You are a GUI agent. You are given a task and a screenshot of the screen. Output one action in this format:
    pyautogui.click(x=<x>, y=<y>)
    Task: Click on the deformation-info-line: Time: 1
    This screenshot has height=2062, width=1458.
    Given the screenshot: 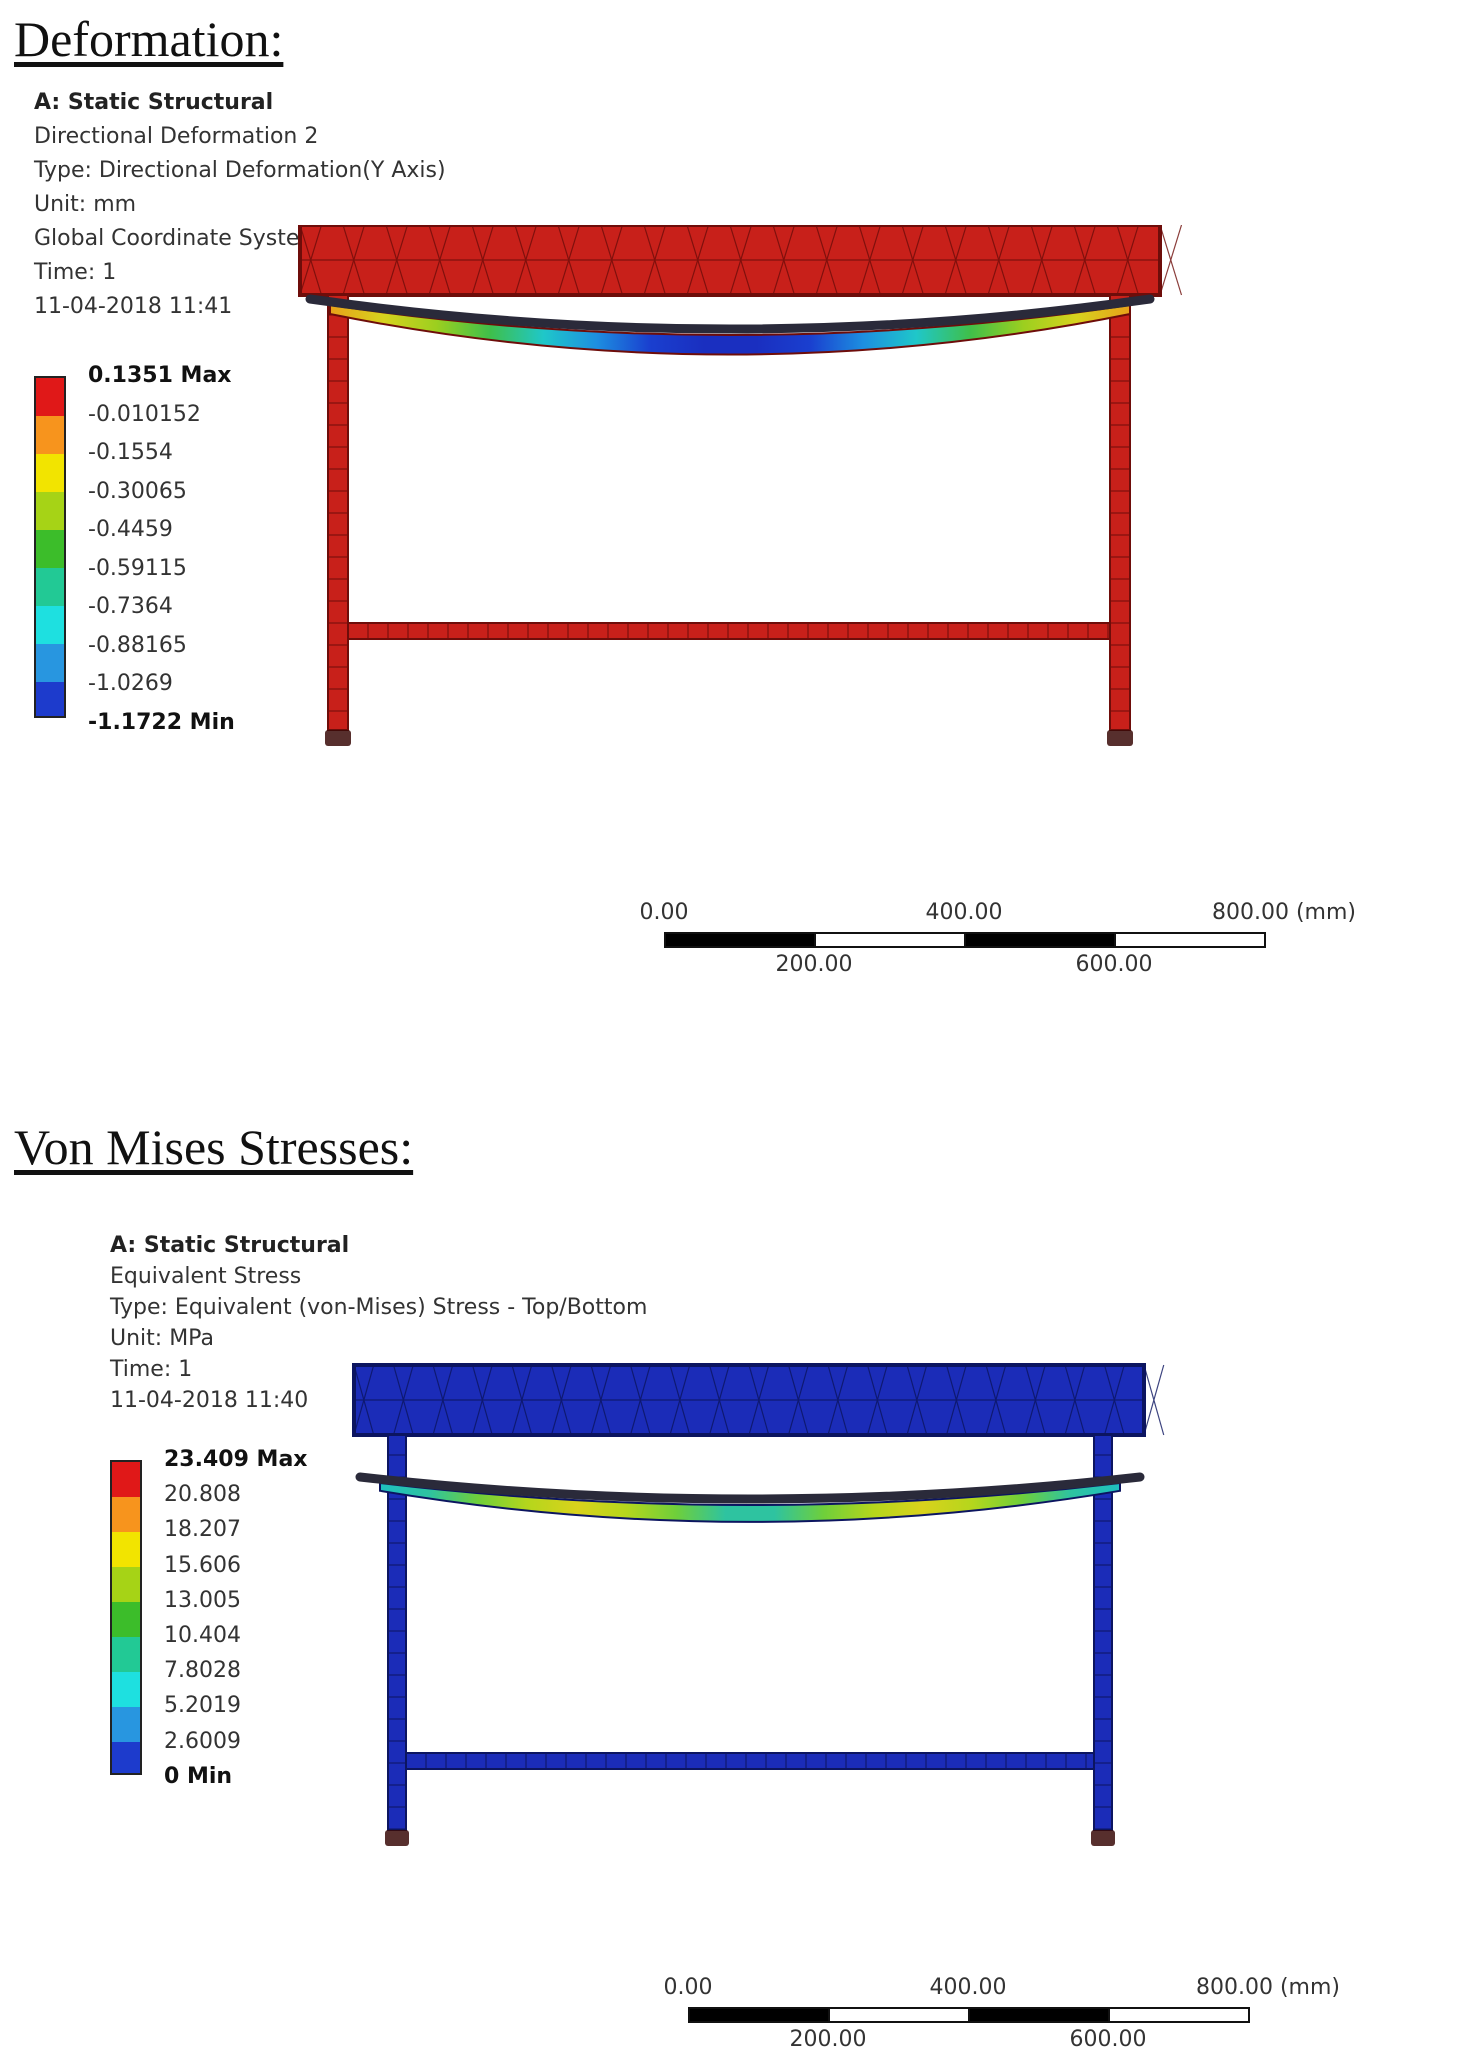 What is the action you would take?
    pyautogui.click(x=75, y=272)
    